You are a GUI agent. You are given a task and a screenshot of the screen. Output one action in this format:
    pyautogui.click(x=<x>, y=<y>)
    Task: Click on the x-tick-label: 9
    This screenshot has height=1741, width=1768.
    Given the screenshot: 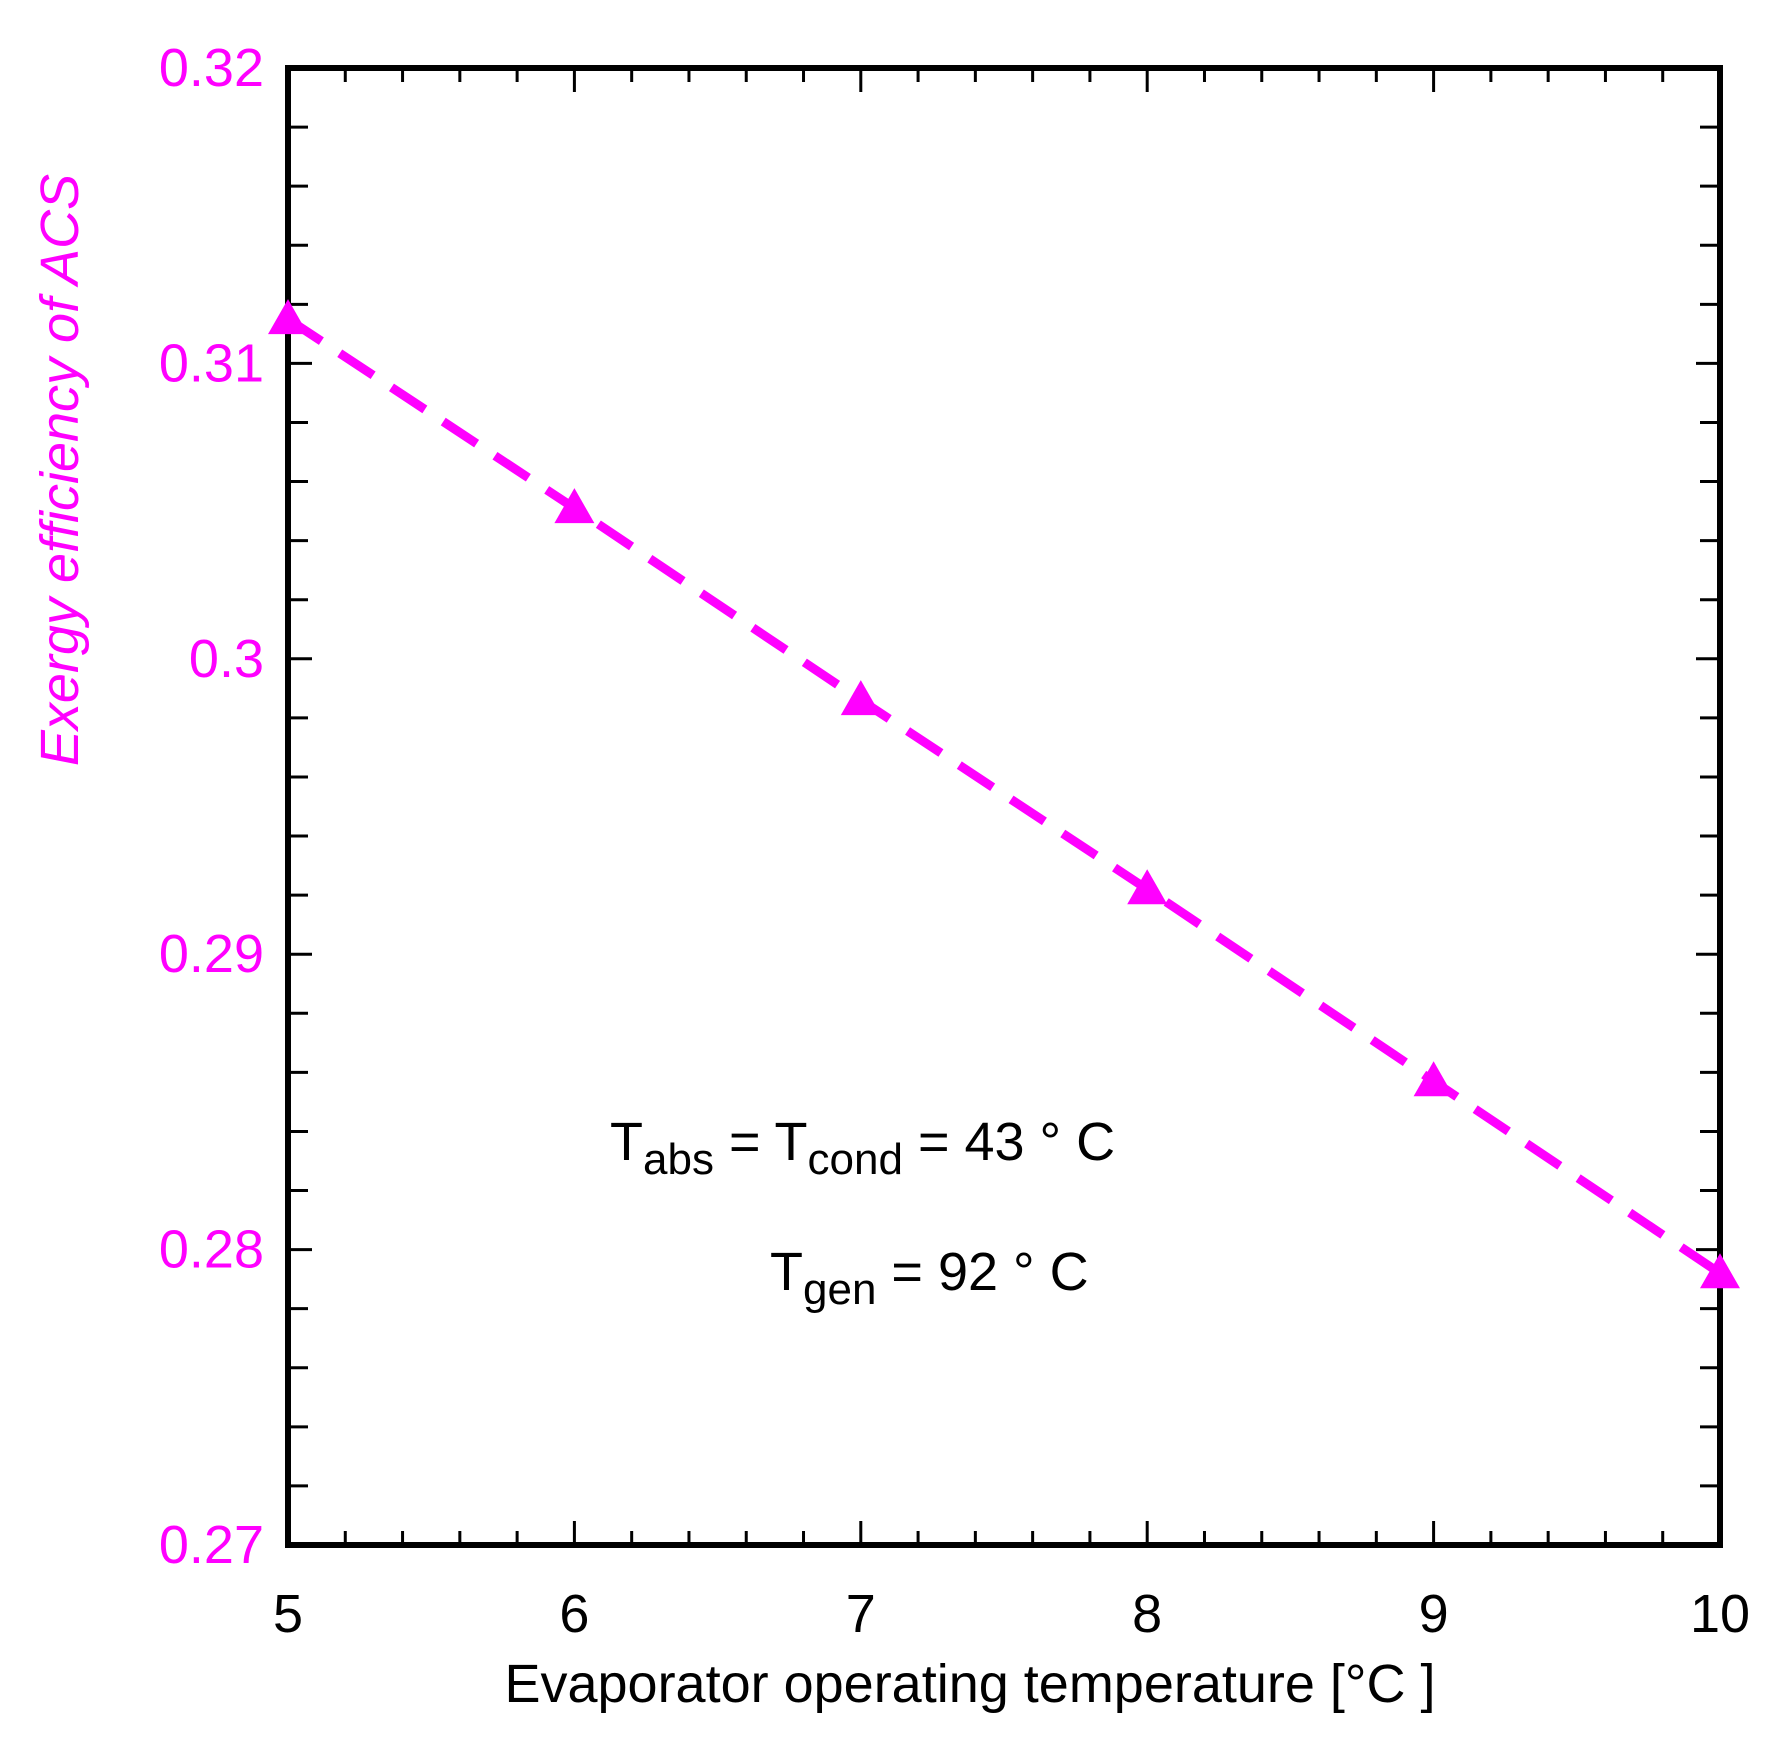 What is the action you would take?
    pyautogui.click(x=1434, y=1614)
    